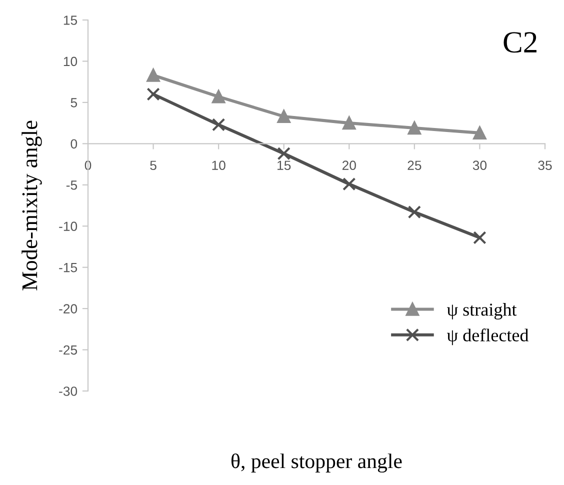 The height and width of the screenshot is (485, 564). Describe the element at coordinates (68, 350) in the screenshot. I see `y-tick-label: -25` at that location.